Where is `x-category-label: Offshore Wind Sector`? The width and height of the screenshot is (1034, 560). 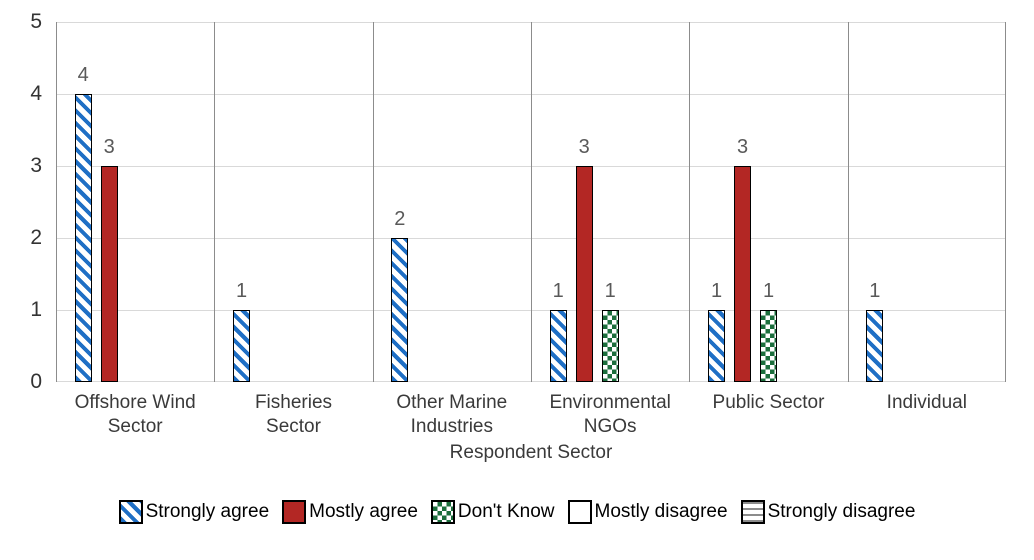 x-category-label: Offshore Wind Sector is located at coordinates (135, 414).